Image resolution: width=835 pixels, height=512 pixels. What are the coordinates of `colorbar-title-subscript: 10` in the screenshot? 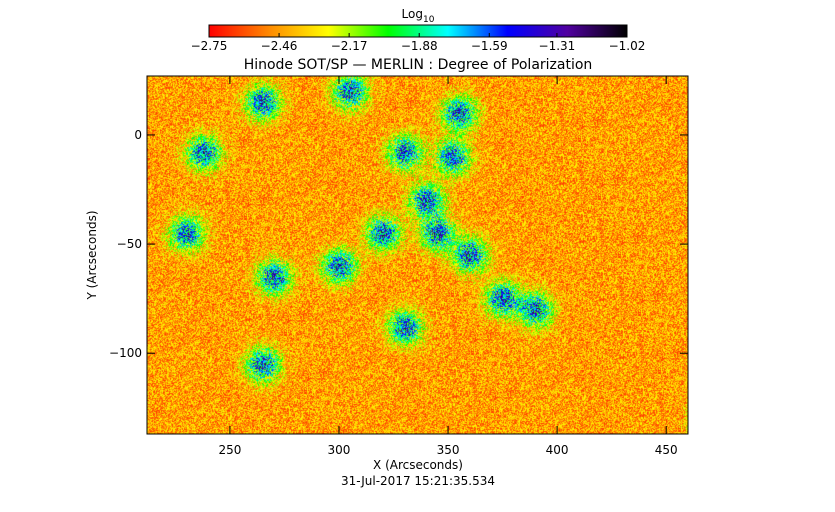 It's located at (429, 20).